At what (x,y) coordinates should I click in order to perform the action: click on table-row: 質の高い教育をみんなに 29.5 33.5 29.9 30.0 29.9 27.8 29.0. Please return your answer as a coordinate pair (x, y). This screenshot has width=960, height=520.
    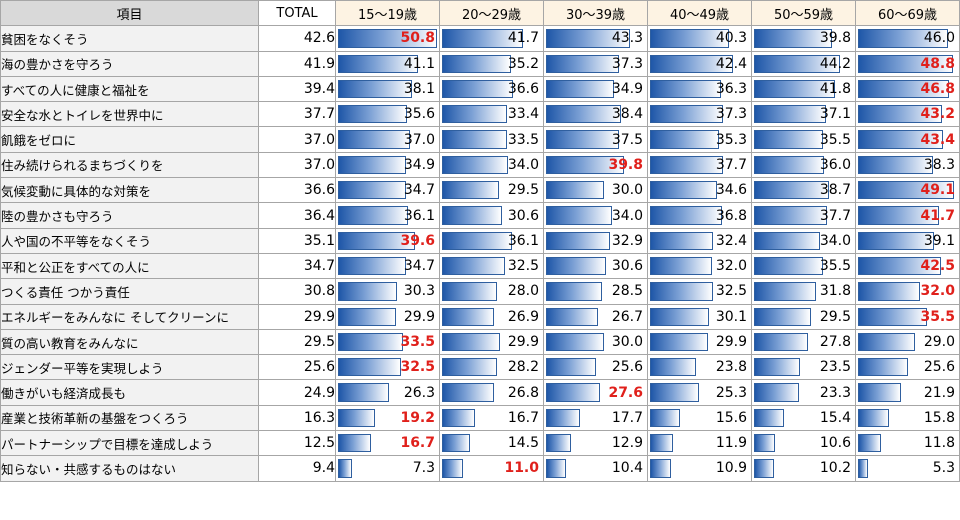
    Looking at the image, I should click on (480, 342).